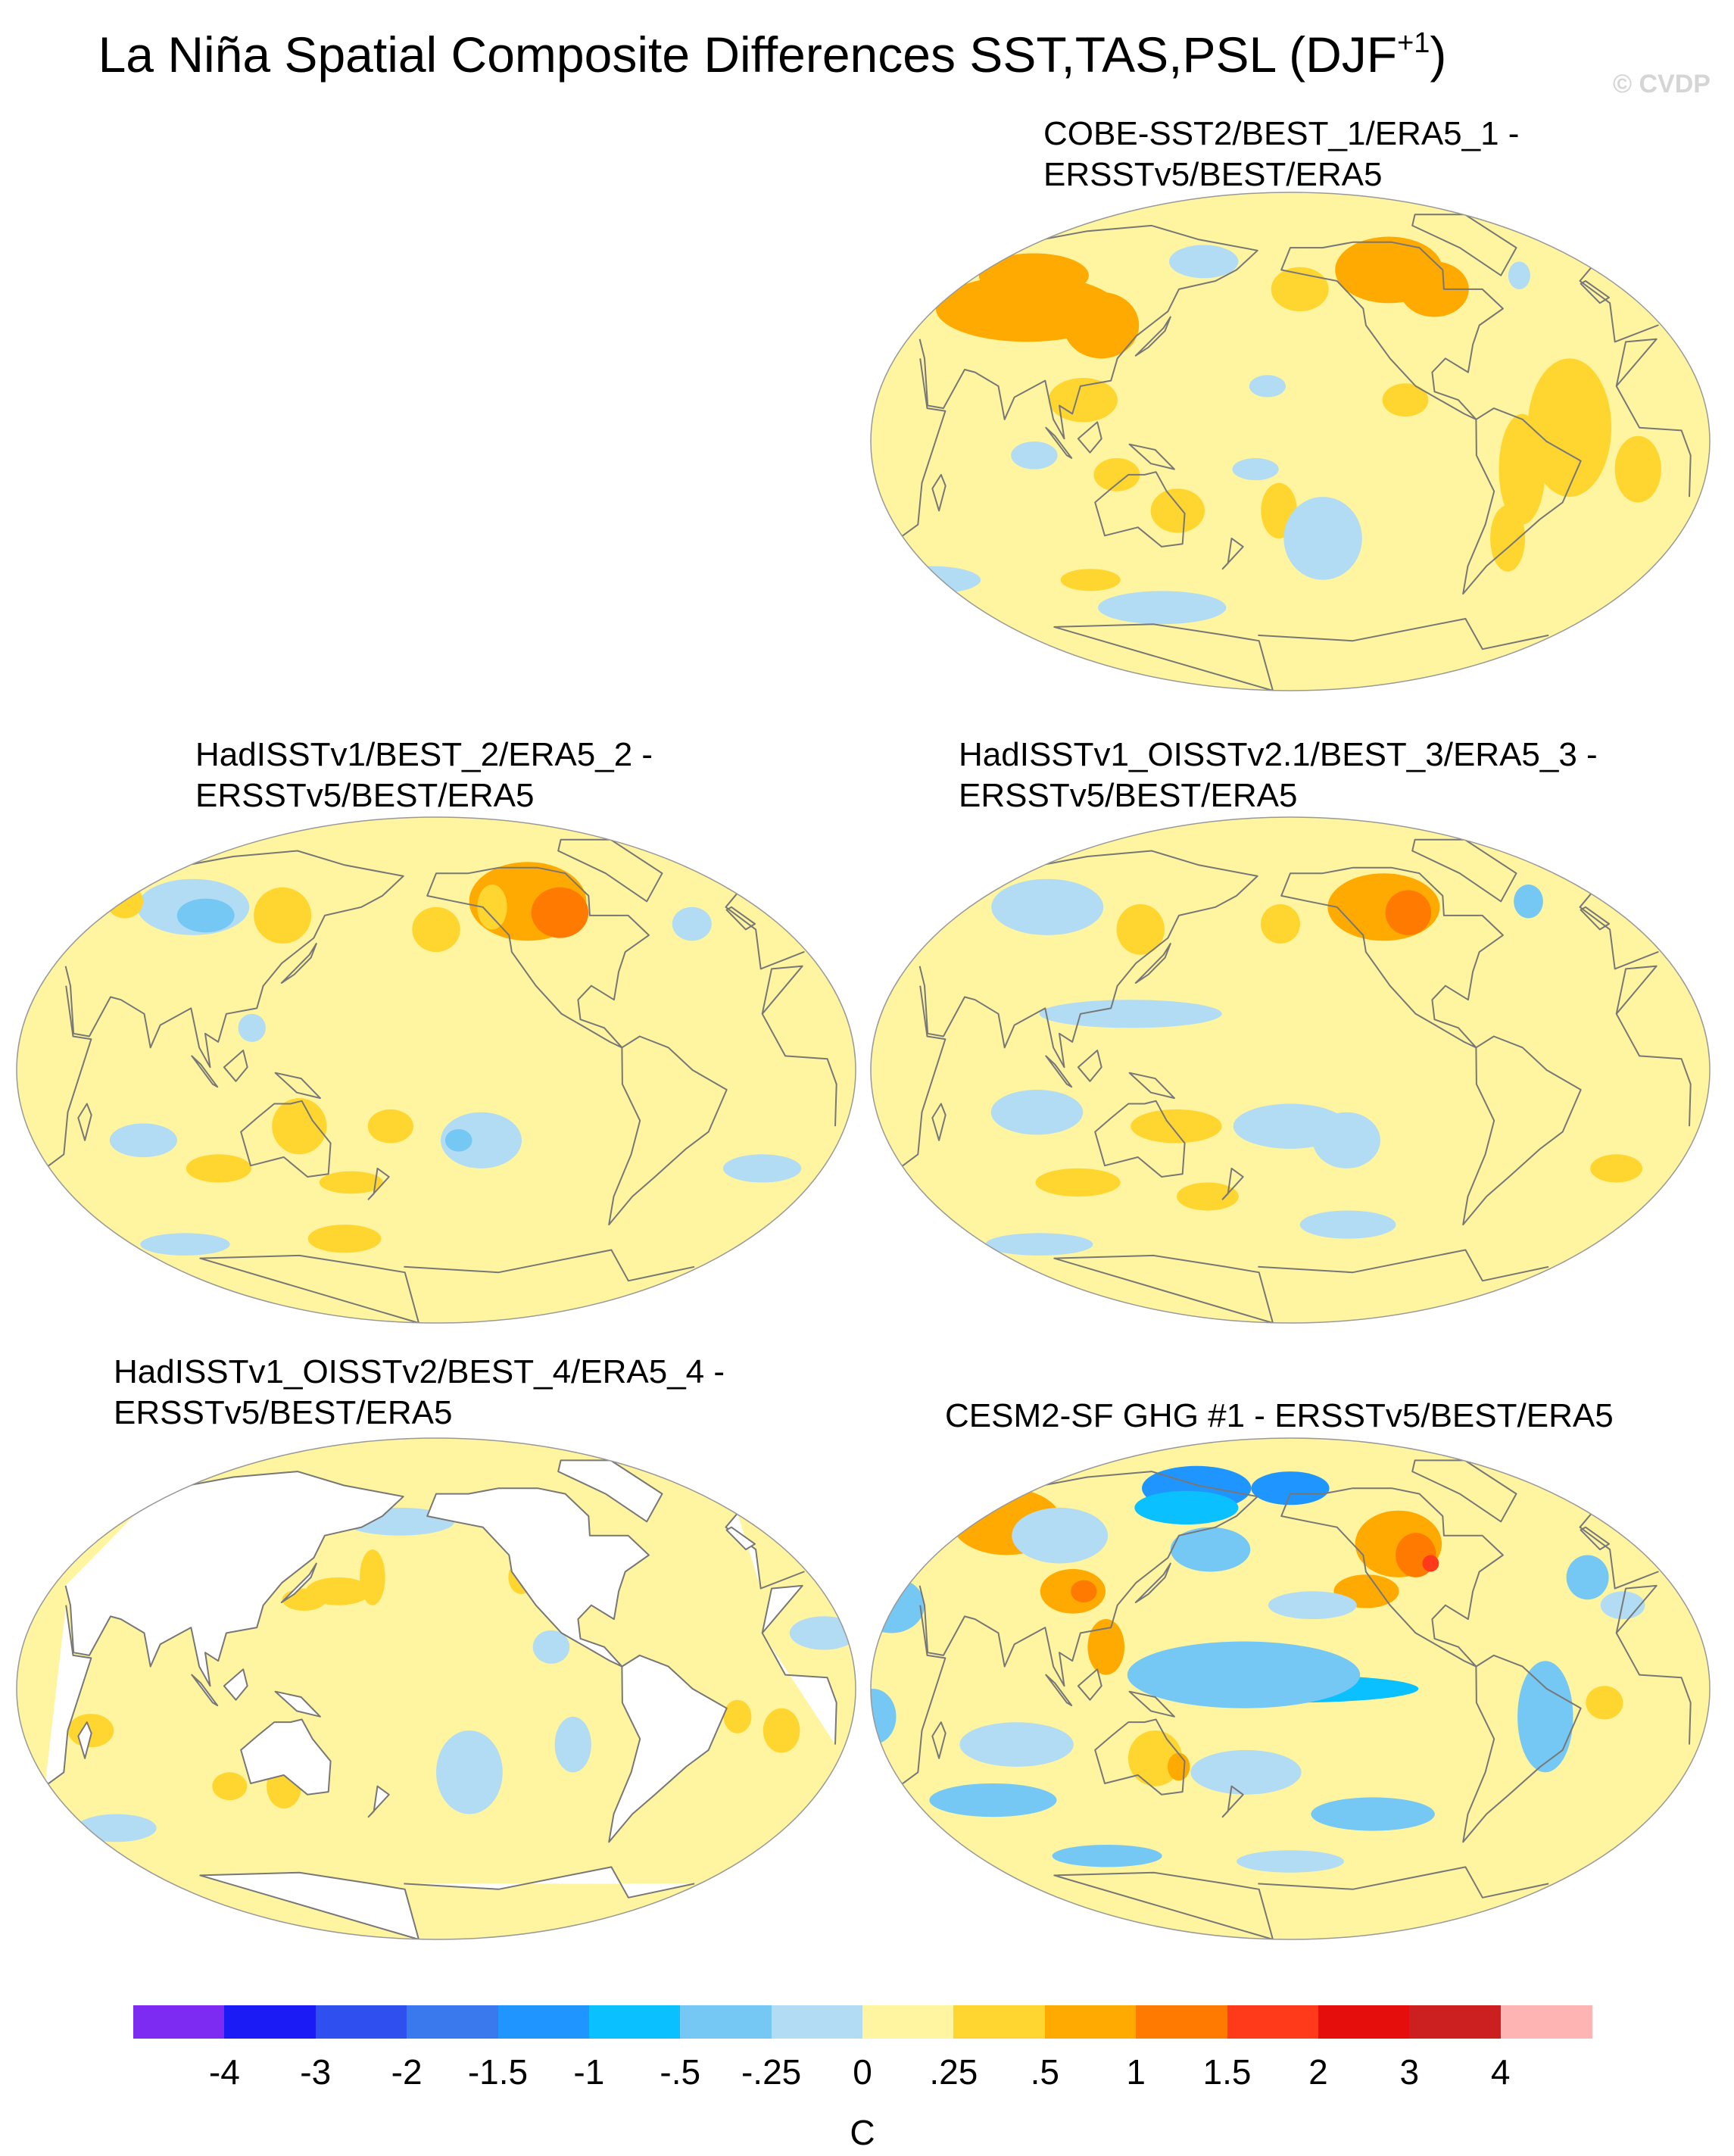 The width and height of the screenshot is (1734, 2156). Describe the element at coordinates (1501, 2072) in the screenshot. I see `colorbar-tick-label: 4` at that location.